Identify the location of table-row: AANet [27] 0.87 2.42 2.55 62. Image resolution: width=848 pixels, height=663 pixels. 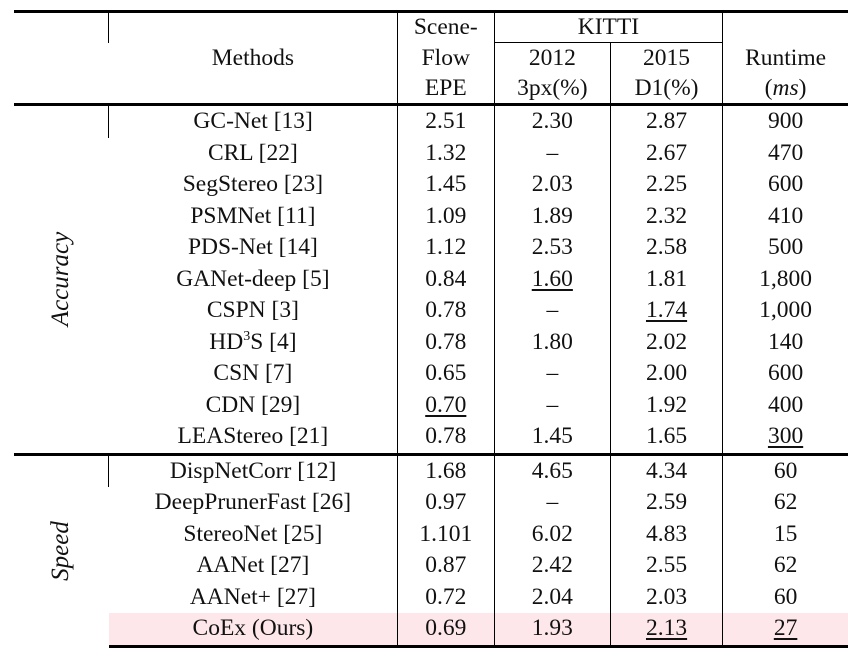
(431, 566).